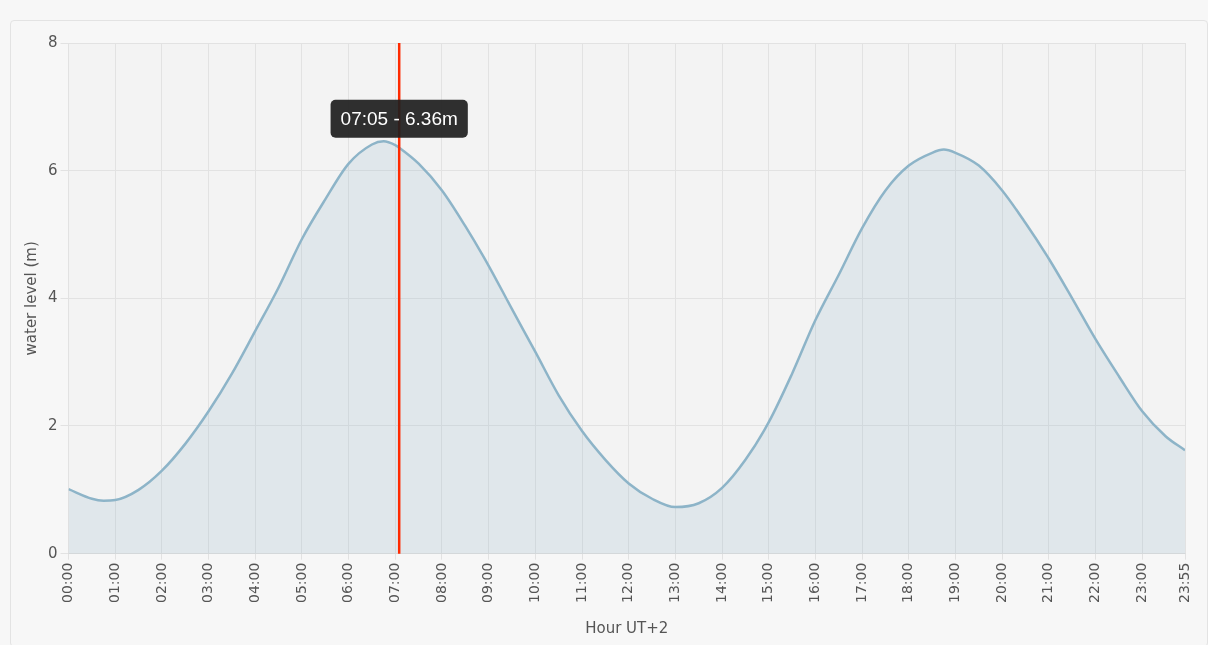 The width and height of the screenshot is (1208, 645). I want to click on x-tick-label: 20:00, so click(1000, 583).